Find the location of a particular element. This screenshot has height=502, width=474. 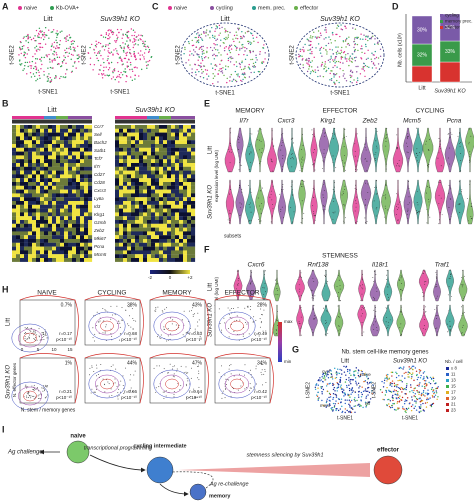

label: r=0.68 is located at coordinates (130, 333).